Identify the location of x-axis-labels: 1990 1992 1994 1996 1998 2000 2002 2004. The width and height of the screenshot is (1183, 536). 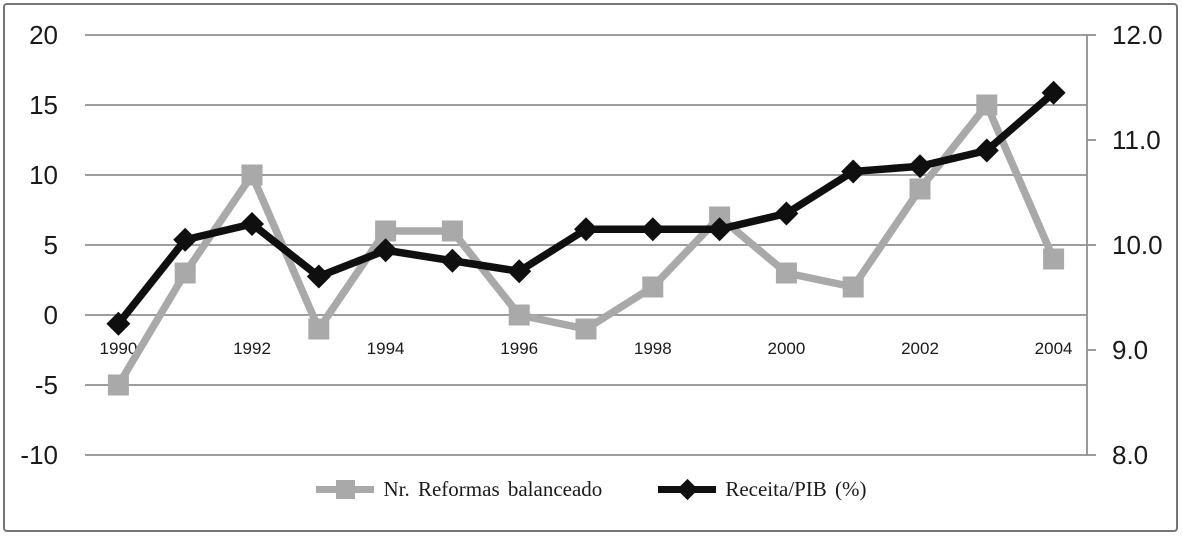
(585, 348).